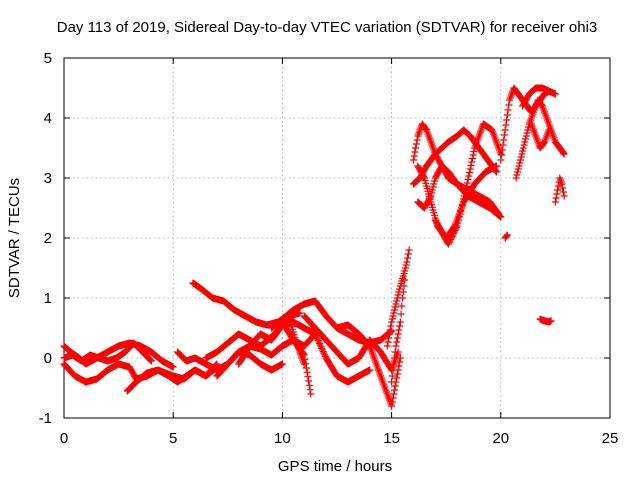 The width and height of the screenshot is (640, 480). What do you see at coordinates (539, 97) in the screenshot?
I see `series-track-w` at bounding box center [539, 97].